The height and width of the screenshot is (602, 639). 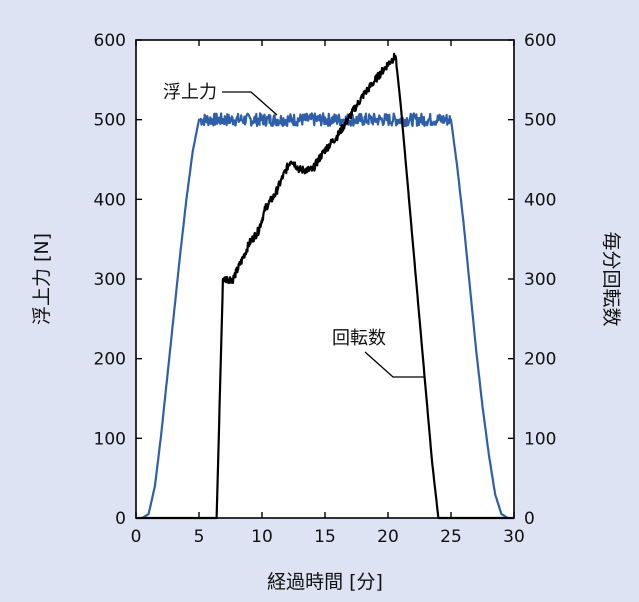 What do you see at coordinates (540, 439) in the screenshot?
I see `y-right-tick-label: 100` at bounding box center [540, 439].